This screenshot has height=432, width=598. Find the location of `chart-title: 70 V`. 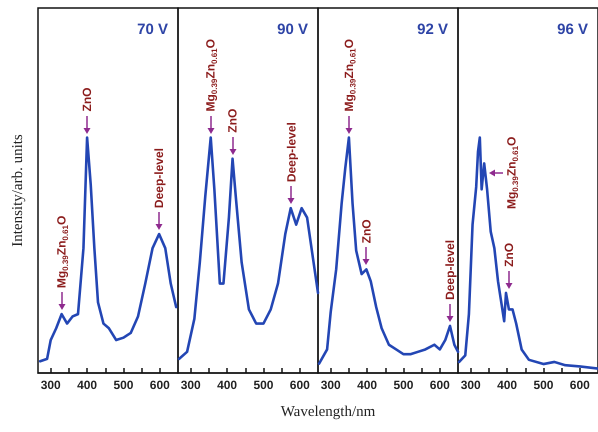

chart-title: 70 V is located at coordinates (152, 29).